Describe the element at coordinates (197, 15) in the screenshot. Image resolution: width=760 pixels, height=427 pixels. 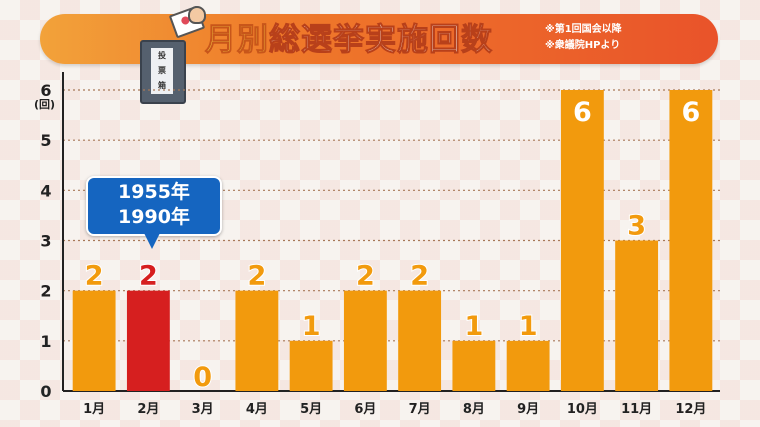
I see `hand-icon` at that location.